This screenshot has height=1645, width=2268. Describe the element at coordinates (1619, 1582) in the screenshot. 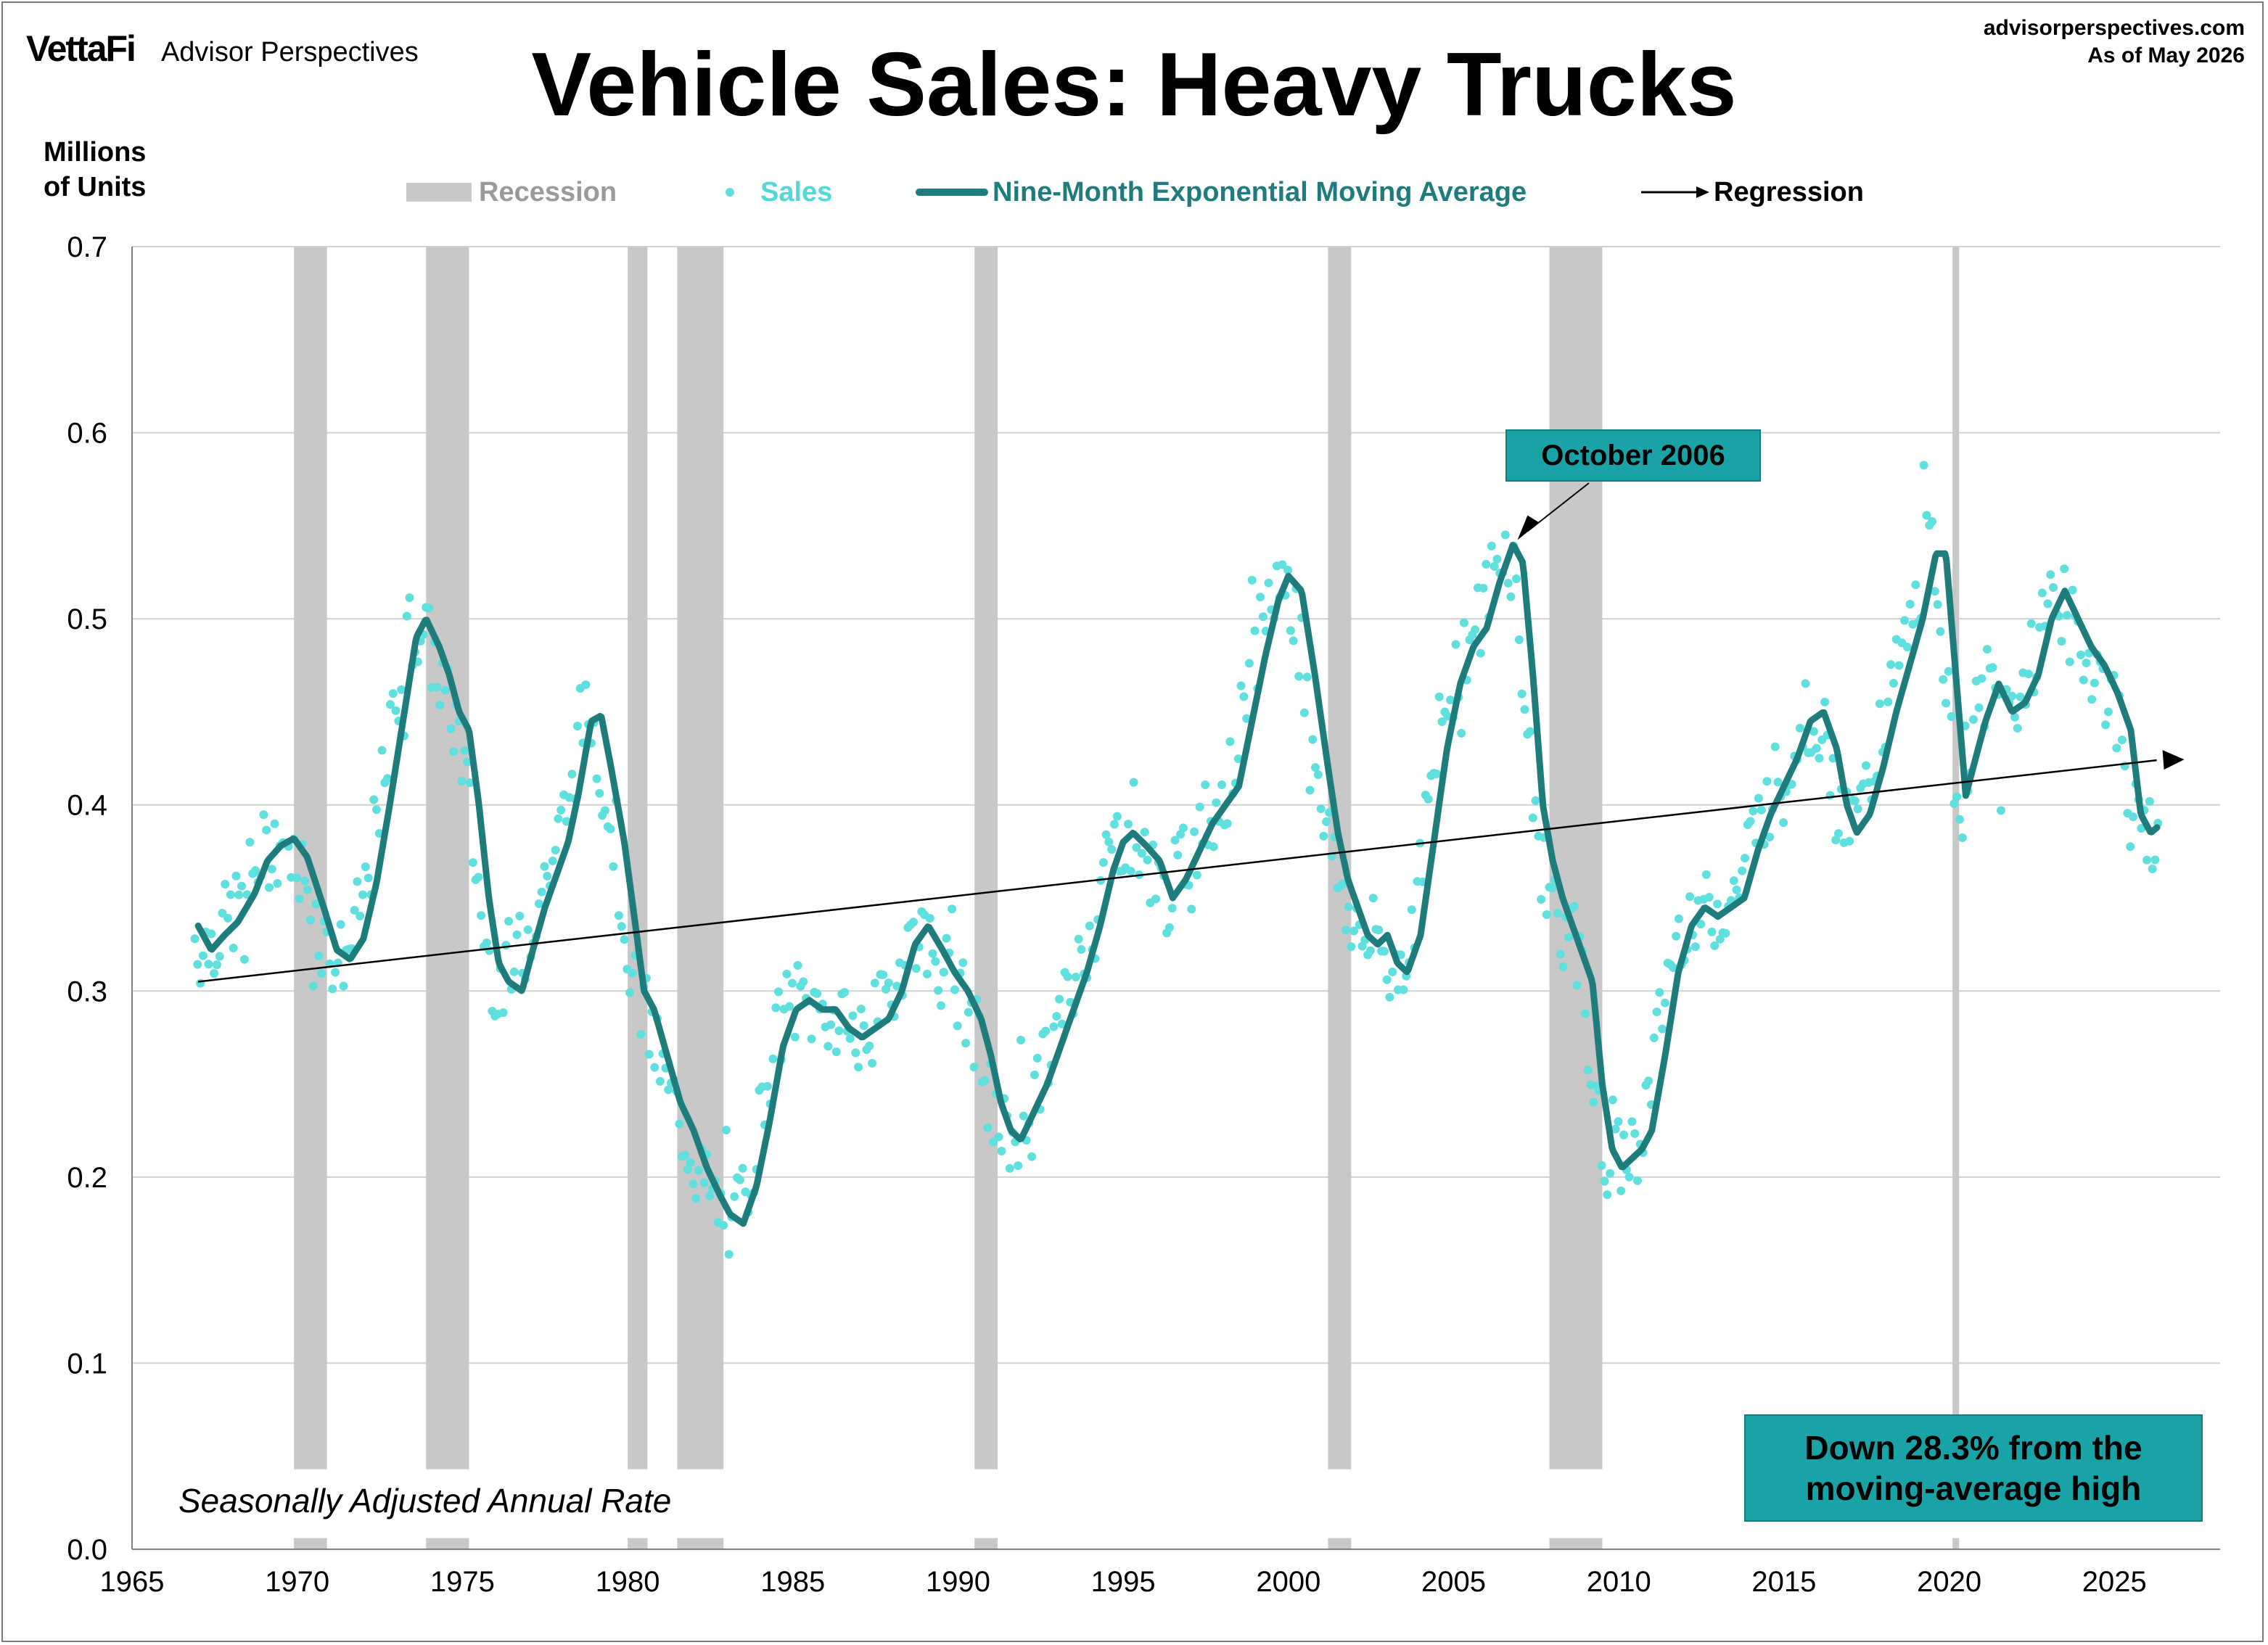

I see `x-tick-label: 2010` at that location.